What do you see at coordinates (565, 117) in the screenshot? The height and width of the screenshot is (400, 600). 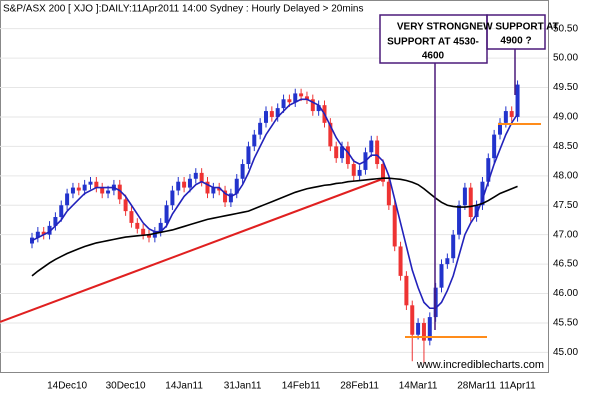 I see `y-tick-label: 49.00` at bounding box center [565, 117].